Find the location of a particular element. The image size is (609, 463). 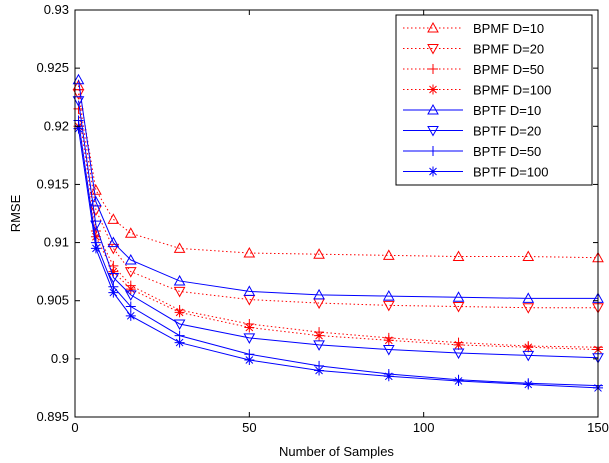

legend-item: BPMF D=10 is located at coordinates (473, 28).